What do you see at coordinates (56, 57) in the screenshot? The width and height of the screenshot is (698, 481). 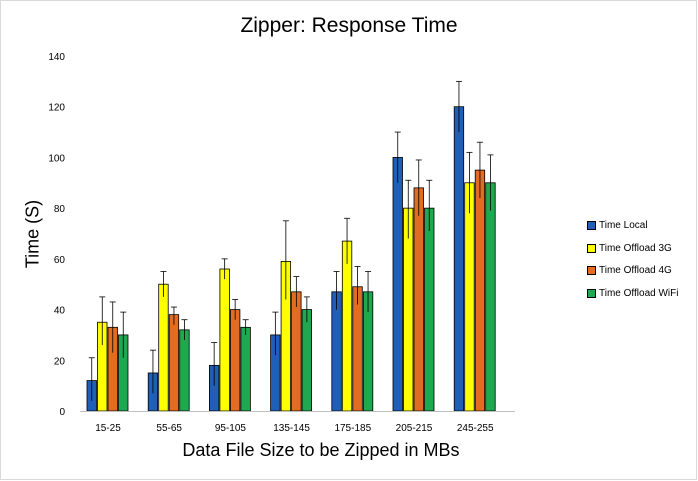 I see `y-tick-label: 140` at bounding box center [56, 57].